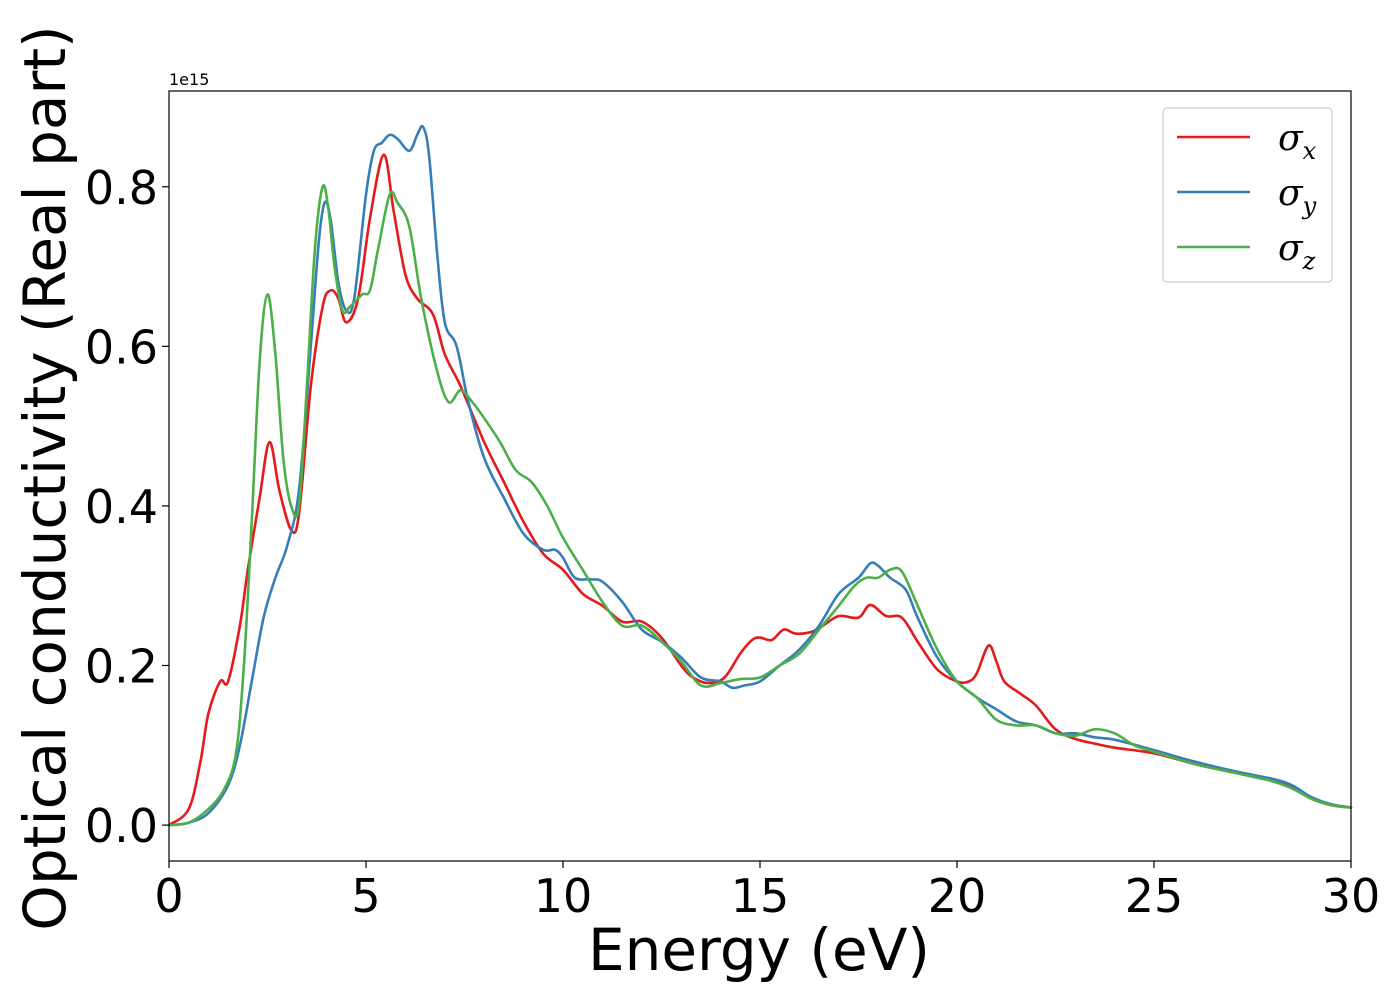 This screenshot has height=1000, width=1400. I want to click on y-tick-label: 0.6, so click(121, 347).